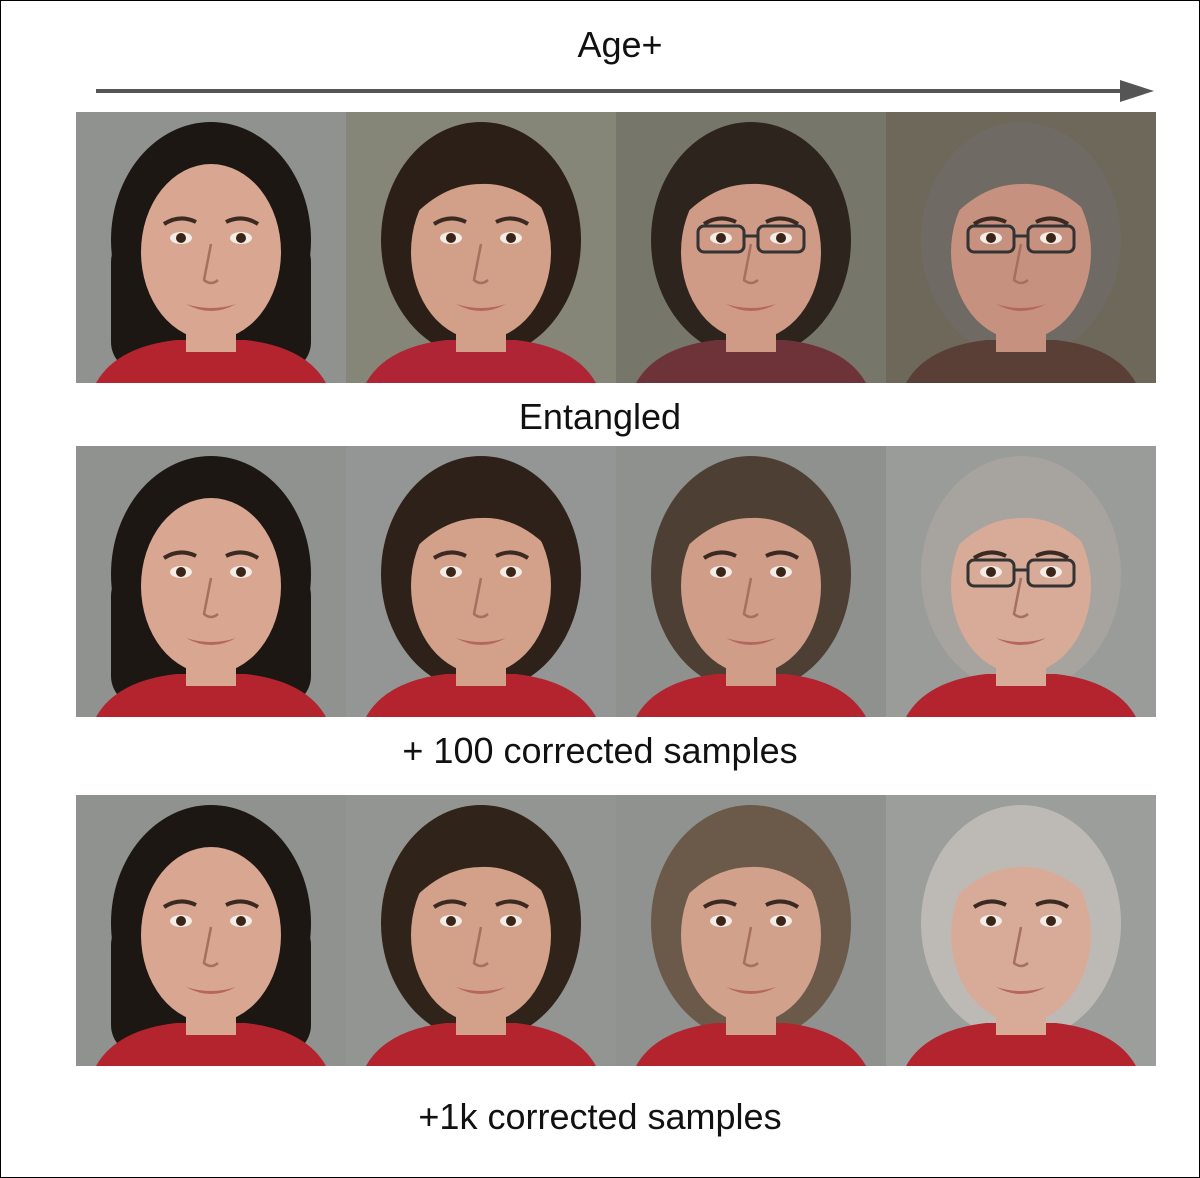 This screenshot has height=1178, width=1200. What do you see at coordinates (600, 750) in the screenshot?
I see `row-label-100-samples: + 100 corrected samples` at bounding box center [600, 750].